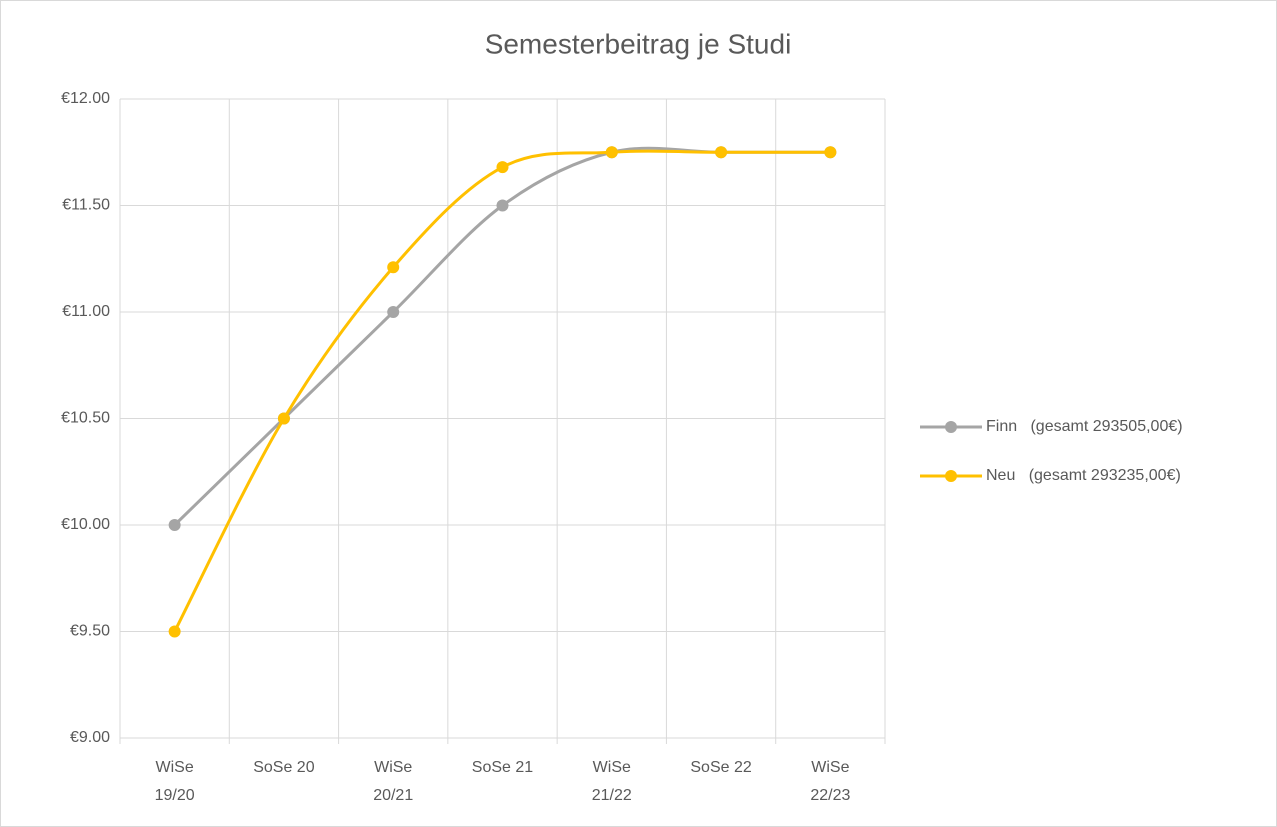 This screenshot has width=1277, height=827. What do you see at coordinates (86, 311) in the screenshot?
I see `y-tick-label: €11.00` at bounding box center [86, 311].